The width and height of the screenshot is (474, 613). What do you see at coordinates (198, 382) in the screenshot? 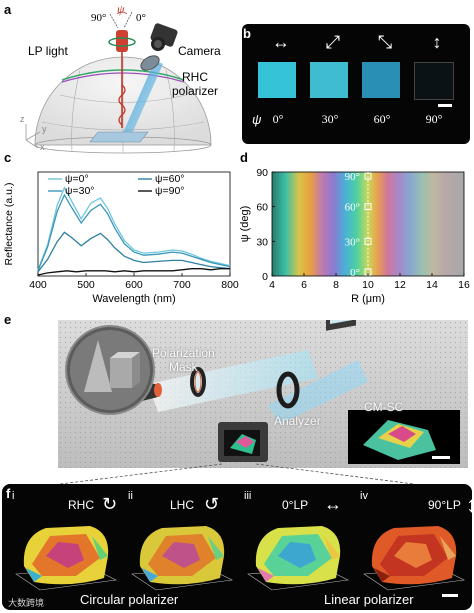
I see `polarization-mask-ring` at bounding box center [198, 382].